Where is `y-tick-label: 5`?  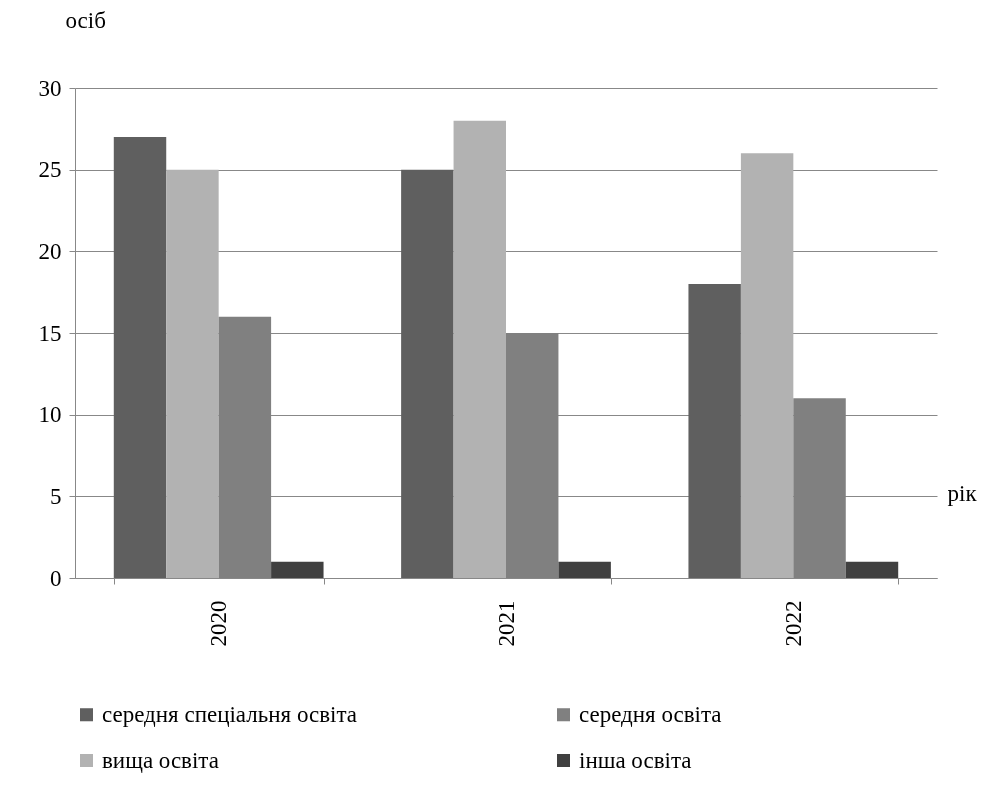
y-tick-label: 5 is located at coordinates (56, 496).